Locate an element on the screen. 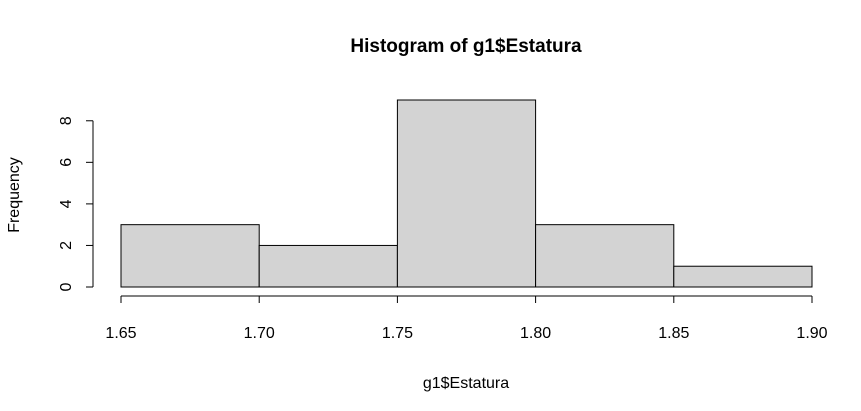 The width and height of the screenshot is (861, 411). x-axis: 1.65 1.70 1.75 1.80 1.85 1.90 is located at coordinates (466, 318).